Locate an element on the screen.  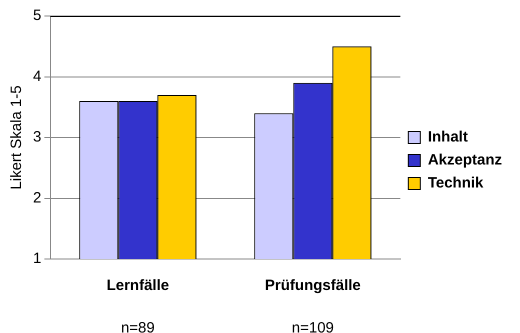
y-axis-title: Likert Skala 1-5 is located at coordinates (17, 137).